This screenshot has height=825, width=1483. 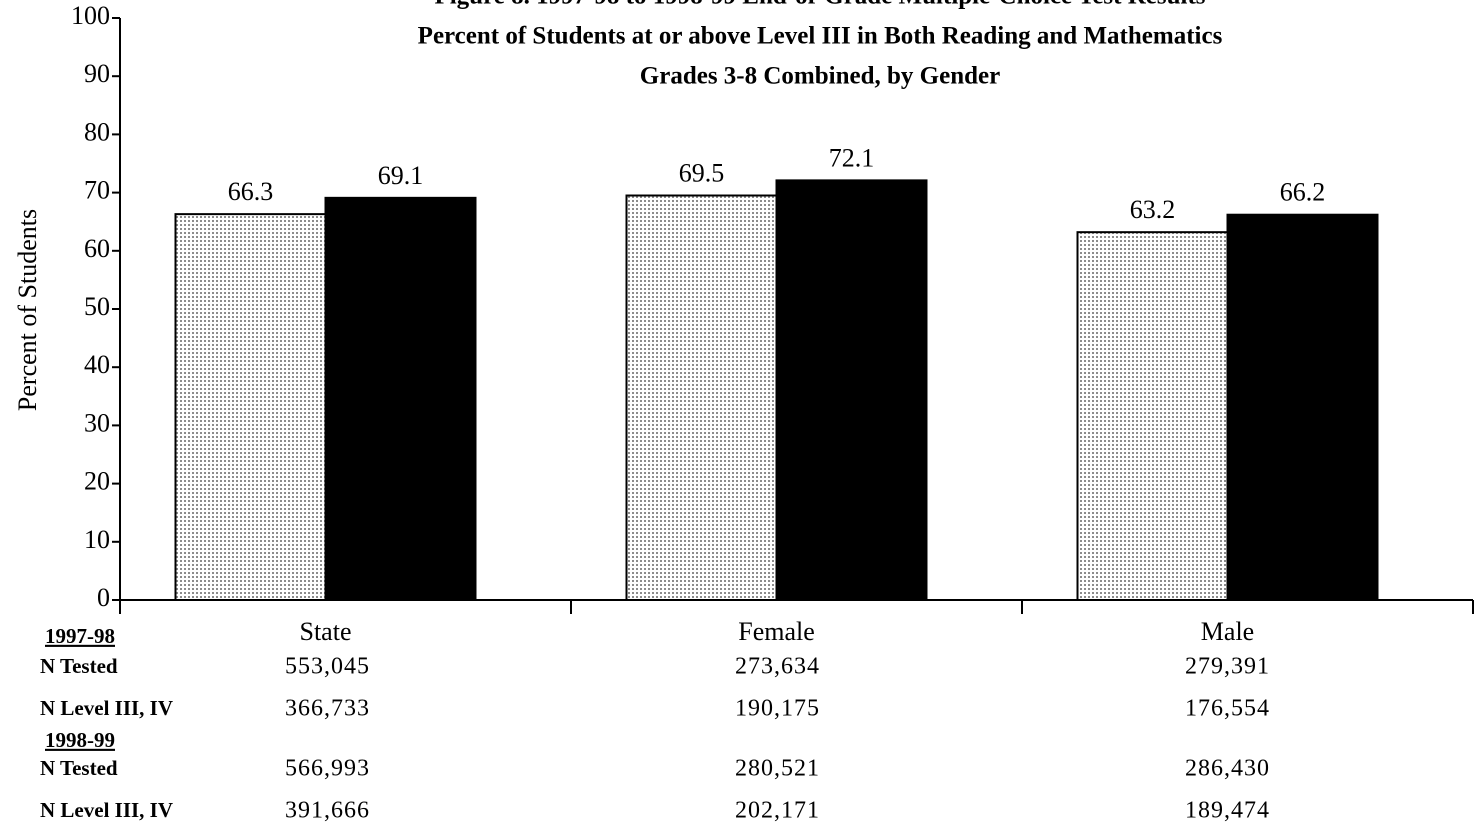 I want to click on y-tick-label: 0, so click(x=103, y=597).